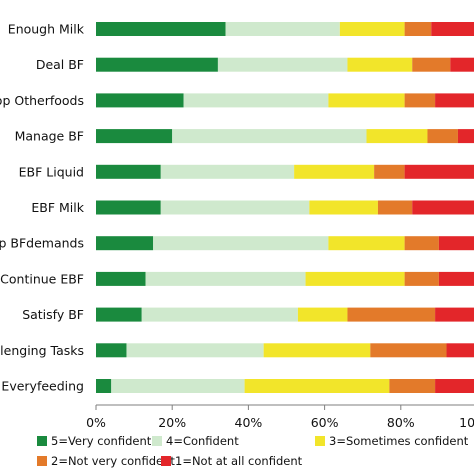 This screenshot has width=474, height=474. Describe the element at coordinates (49, 136) in the screenshot. I see `category-label: Manage BF` at that location.